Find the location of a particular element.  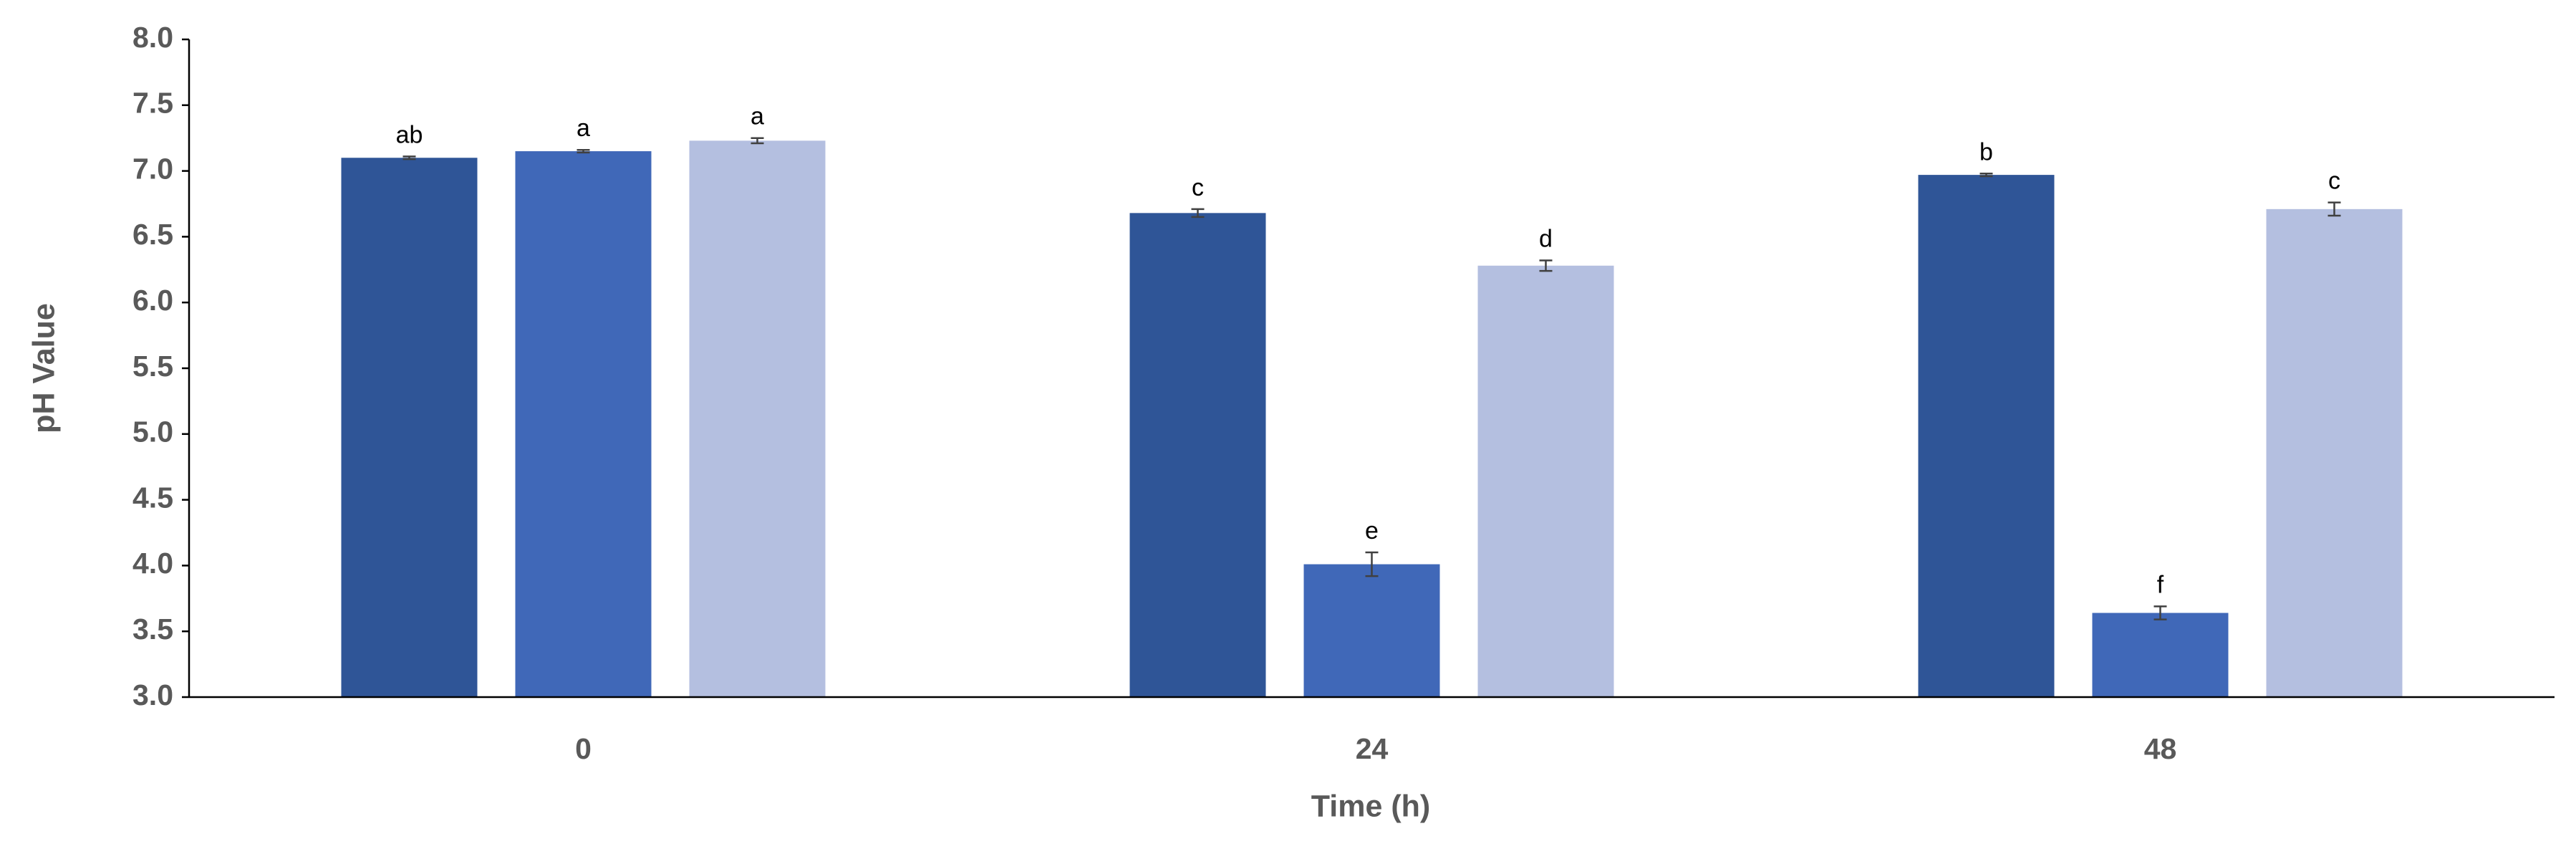

x-tick-label: 24 is located at coordinates (1372, 748).